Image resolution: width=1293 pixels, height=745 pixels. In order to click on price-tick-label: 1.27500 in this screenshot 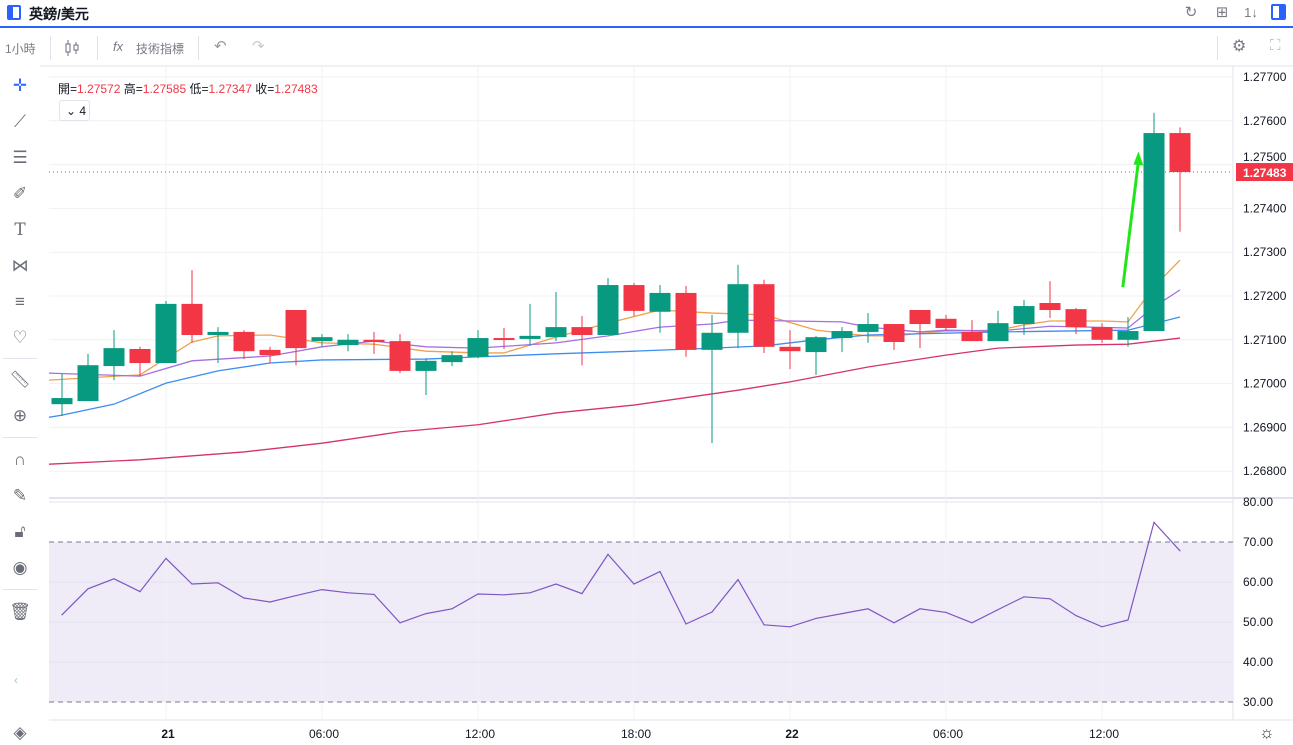, I will do `click(1265, 157)`.